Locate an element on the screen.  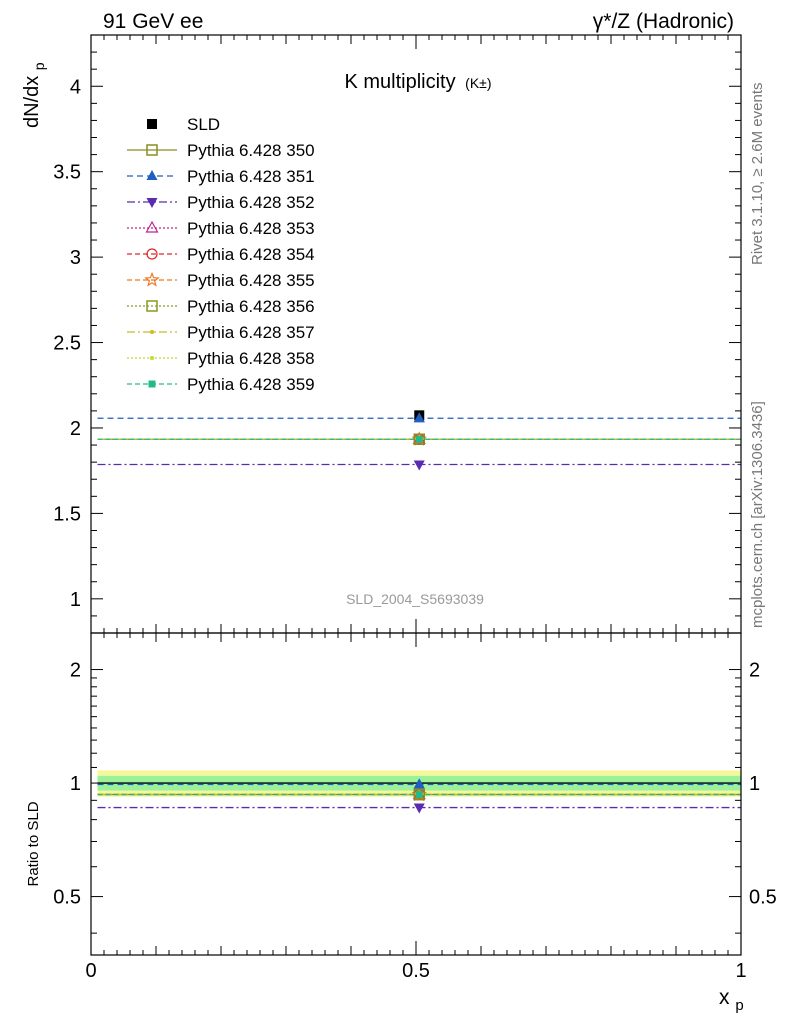
main-series-lines is located at coordinates (419, 440).